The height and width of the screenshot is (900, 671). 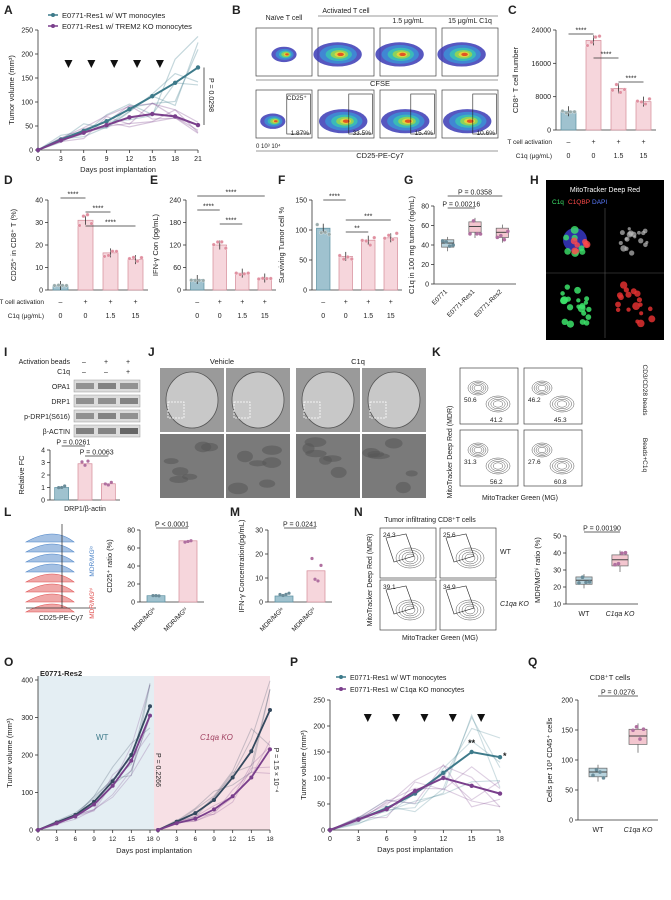 I want to click on histogram, so click(x=49, y=538).